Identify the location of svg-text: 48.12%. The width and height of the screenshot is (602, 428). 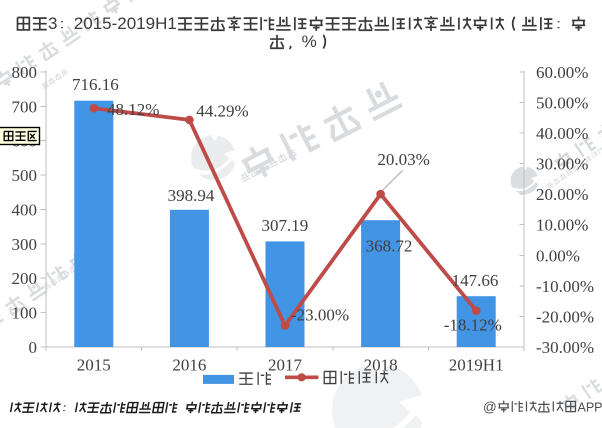
(133, 109).